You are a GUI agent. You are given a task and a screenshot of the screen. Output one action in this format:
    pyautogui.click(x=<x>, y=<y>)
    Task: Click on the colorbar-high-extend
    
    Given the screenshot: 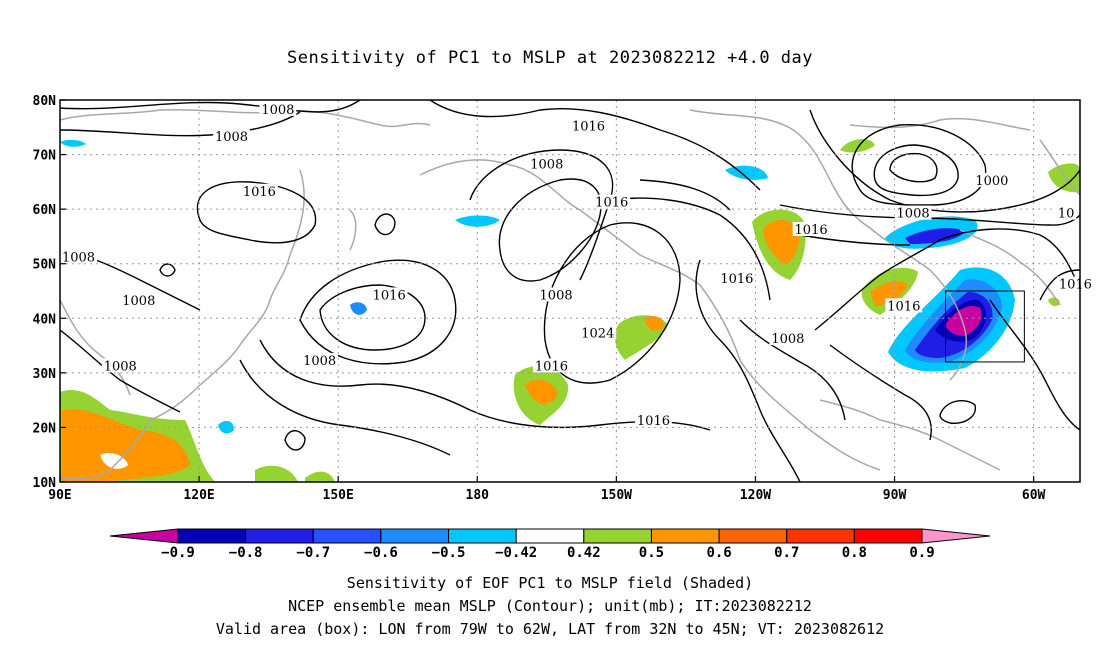 What is the action you would take?
    pyautogui.click(x=956, y=536)
    